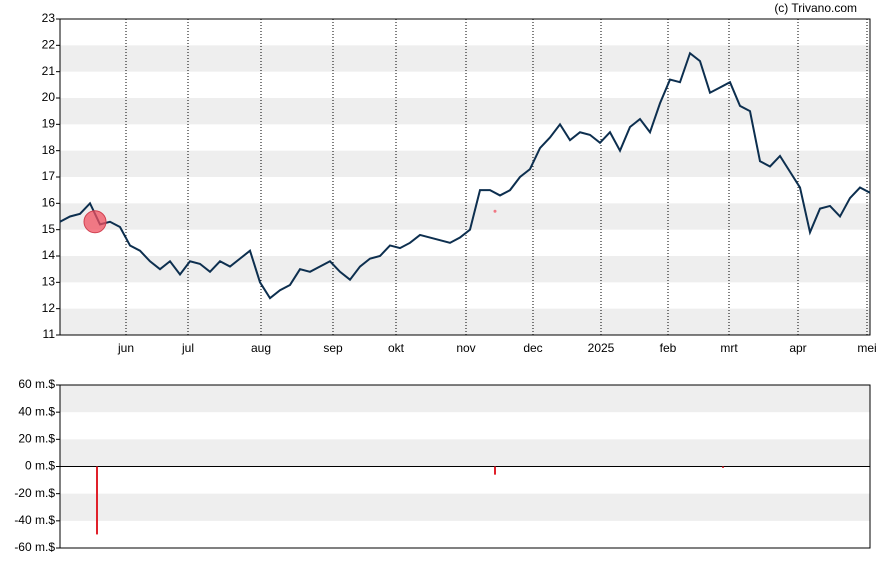 The image size is (888, 565). What do you see at coordinates (125, 348) in the screenshot?
I see `x-tick-label: jun` at bounding box center [125, 348].